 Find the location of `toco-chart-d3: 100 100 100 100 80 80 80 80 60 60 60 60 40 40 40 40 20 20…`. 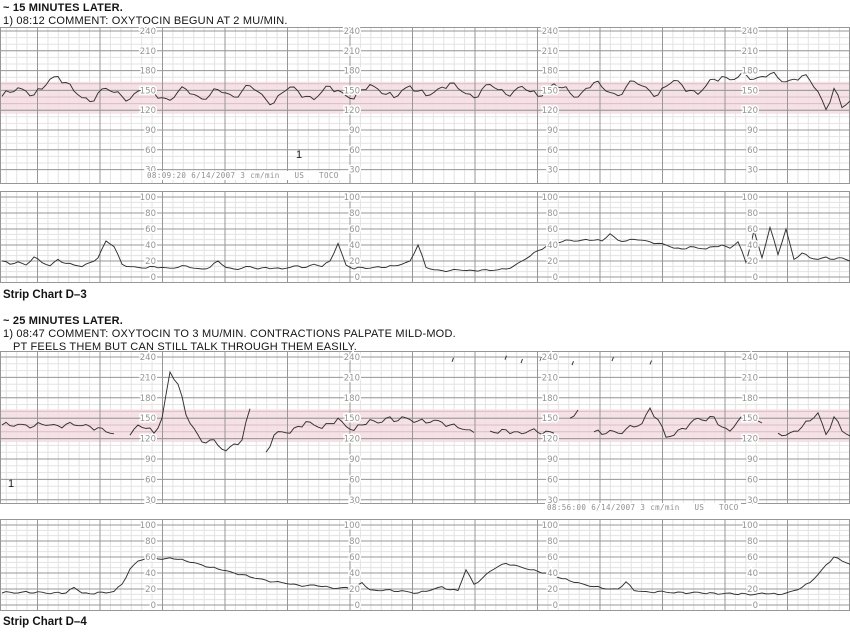

toco-chart-d3: 100 100 100 100 80 80 80 80 60 60 60 60 40 40 40 40 20 20… is located at coordinates (425, 237).